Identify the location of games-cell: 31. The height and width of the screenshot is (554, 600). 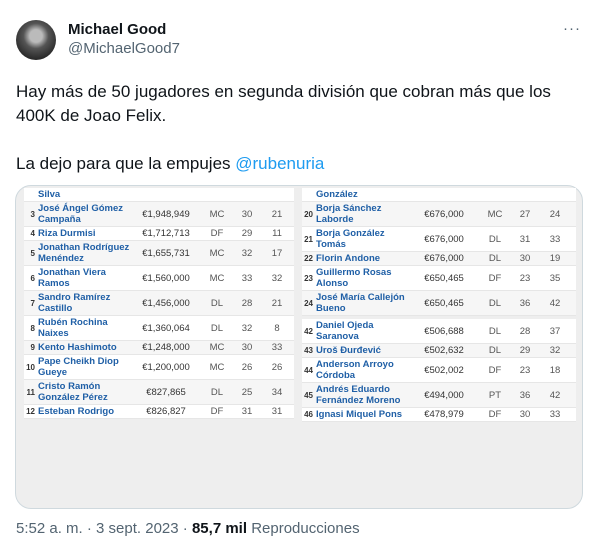
(277, 411).